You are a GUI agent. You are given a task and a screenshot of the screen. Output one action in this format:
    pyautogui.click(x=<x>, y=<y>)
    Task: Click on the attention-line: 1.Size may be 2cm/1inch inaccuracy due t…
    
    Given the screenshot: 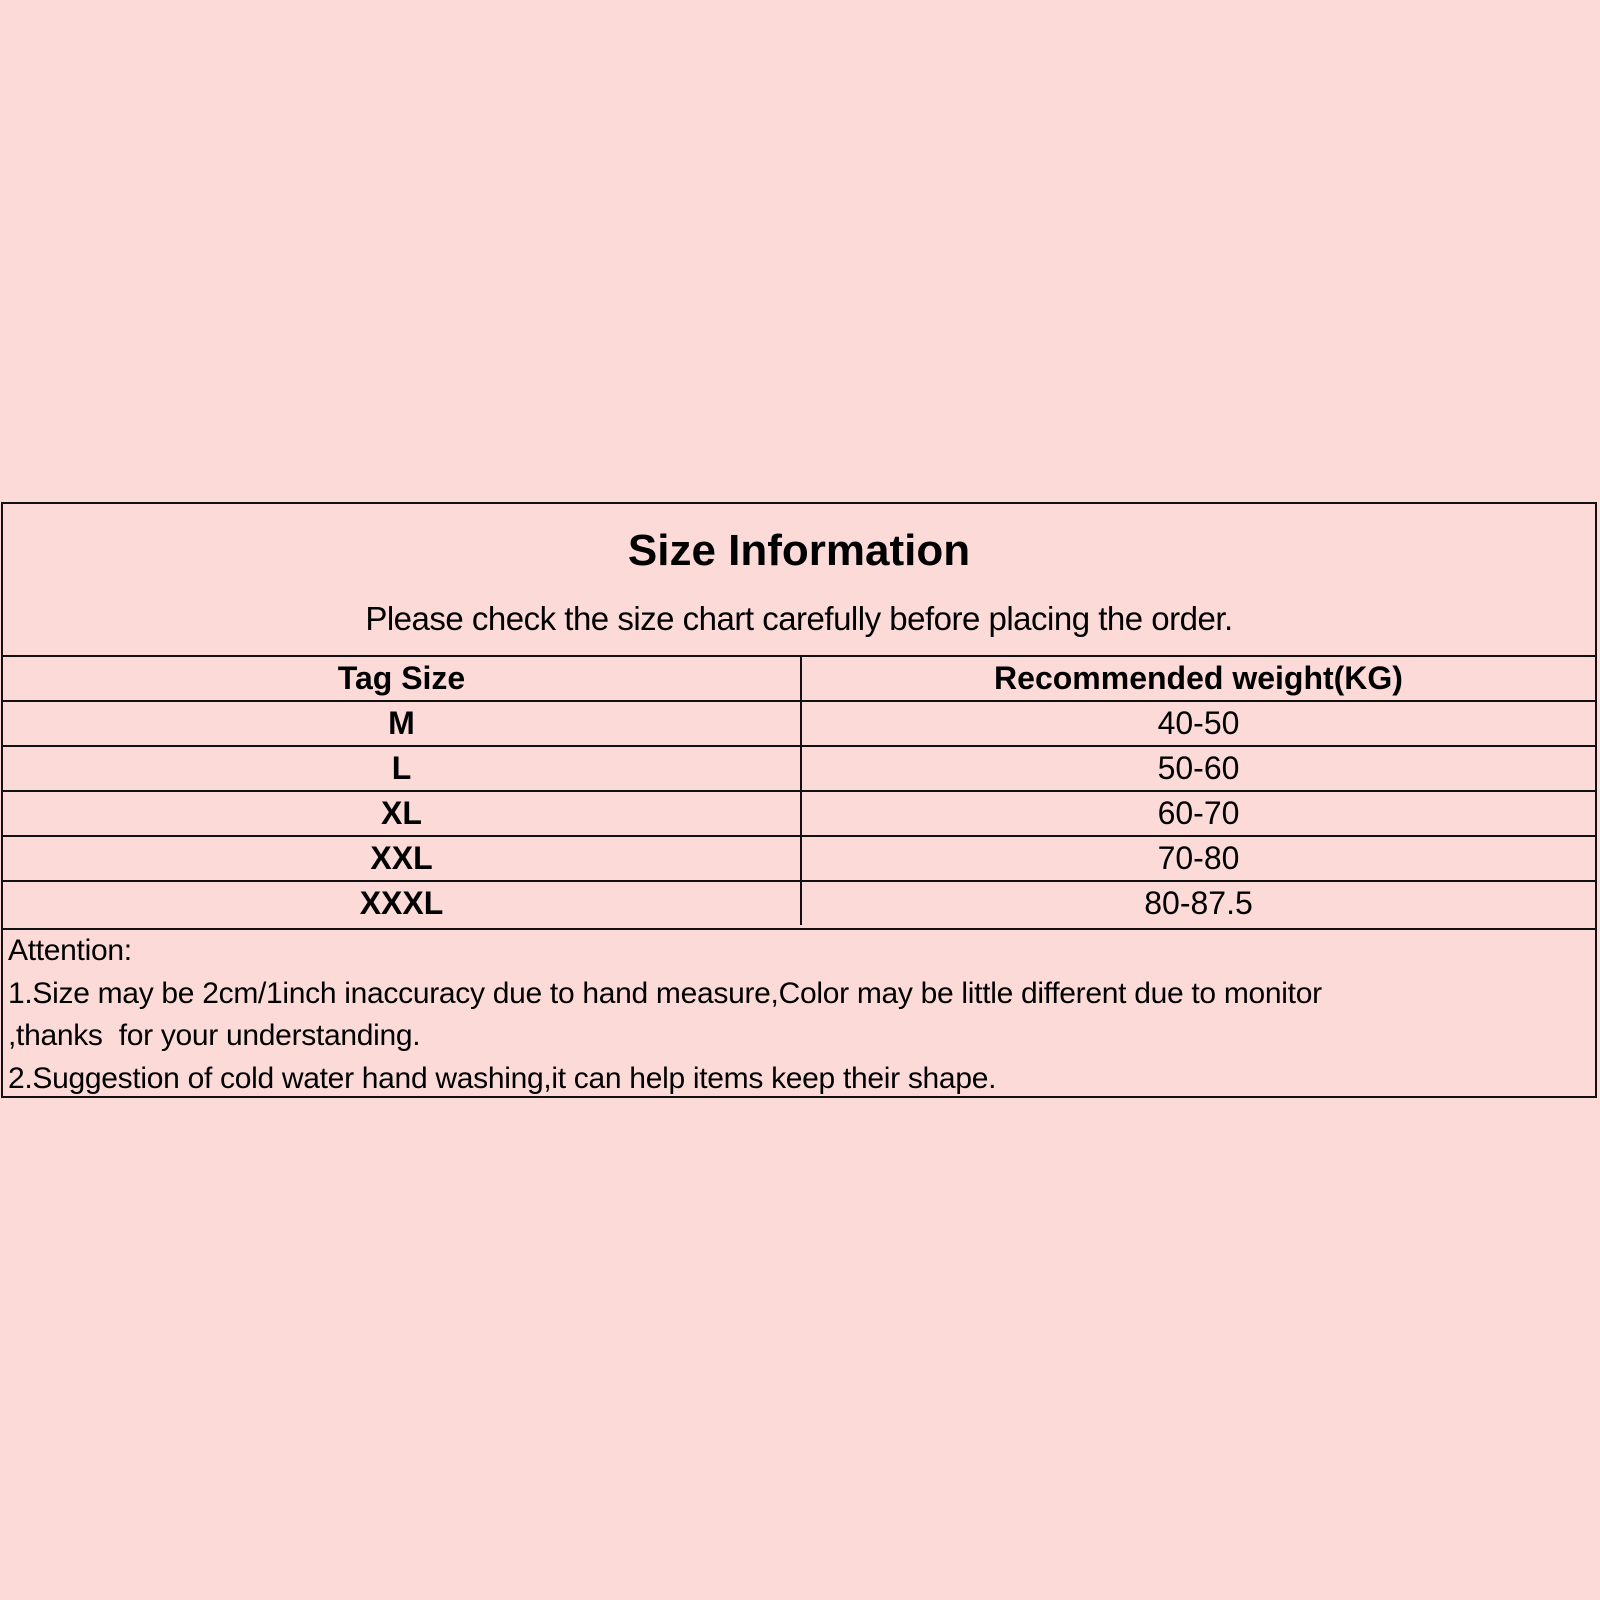 What is the action you would take?
    pyautogui.click(x=665, y=993)
    